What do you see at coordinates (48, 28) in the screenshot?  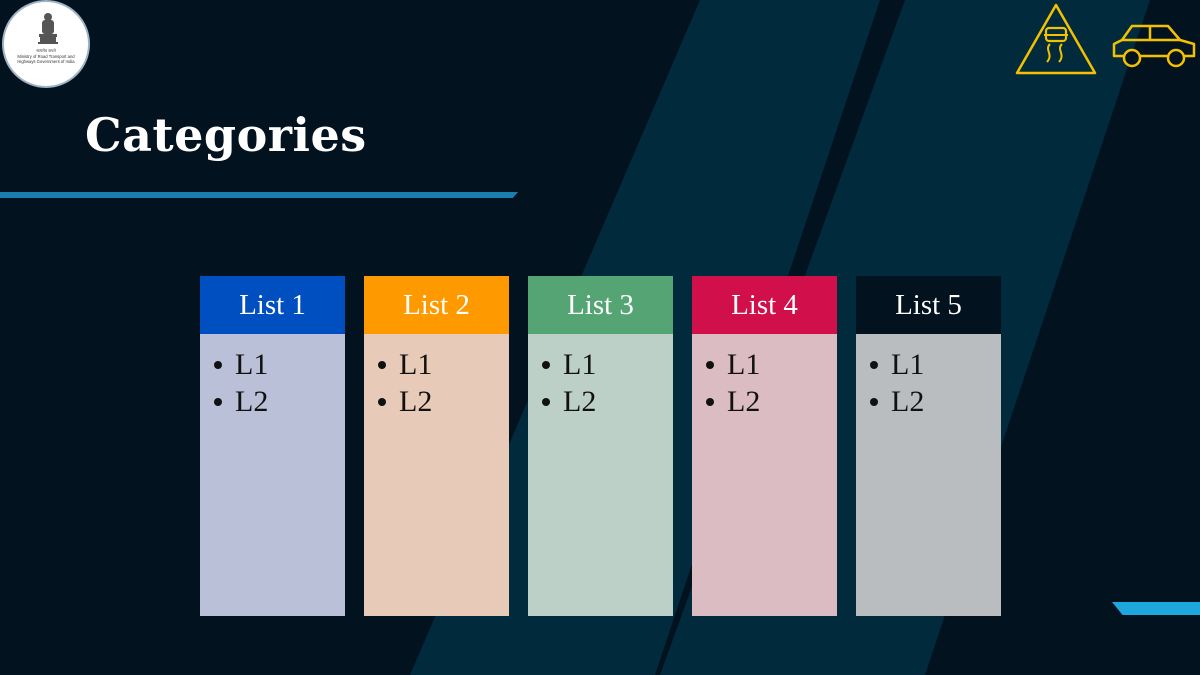 I see `emblem-icon` at bounding box center [48, 28].